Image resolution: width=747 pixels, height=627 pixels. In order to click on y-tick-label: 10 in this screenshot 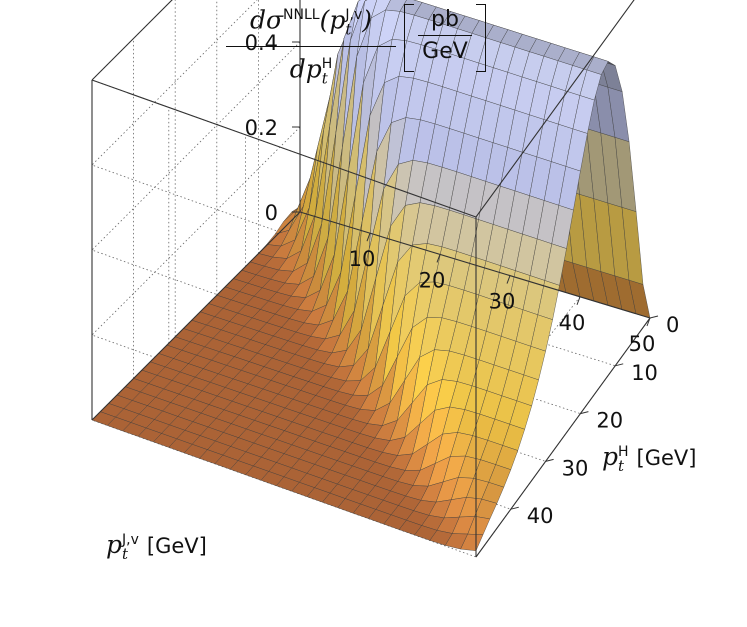, I will do `click(644, 373)`.